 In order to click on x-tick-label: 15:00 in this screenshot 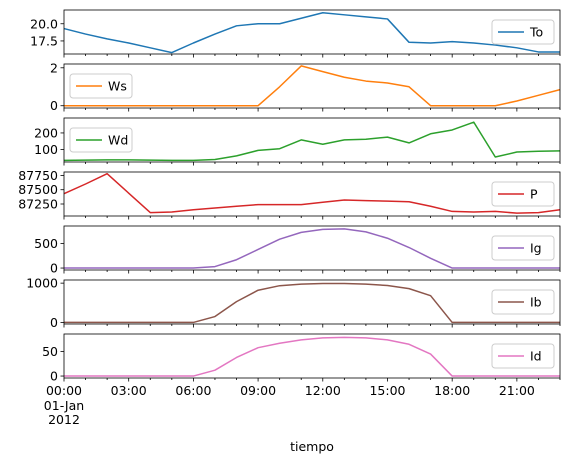, I will do `click(387, 390)`.